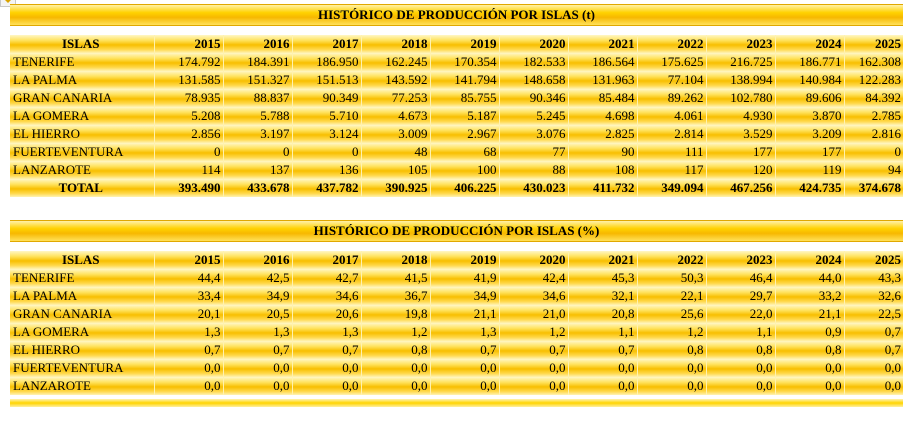 This screenshot has height=421, width=919. I want to click on table-title-tonnes: HISTÓRICO DE PRODUCCIÓN POR ISLAS (t), so click(456, 15).